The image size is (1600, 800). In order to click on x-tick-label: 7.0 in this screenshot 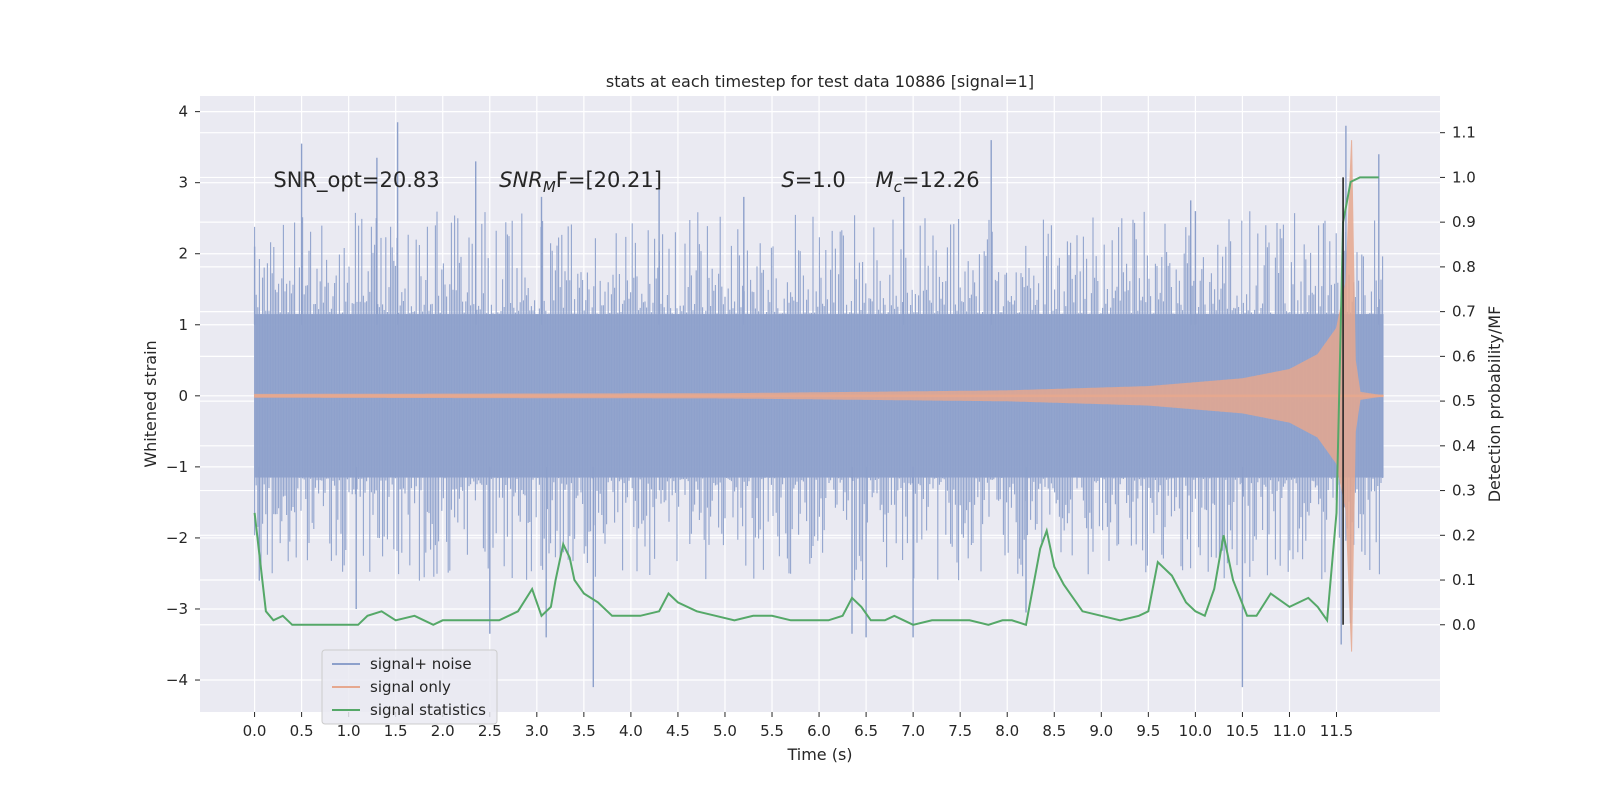, I will do `click(913, 731)`.